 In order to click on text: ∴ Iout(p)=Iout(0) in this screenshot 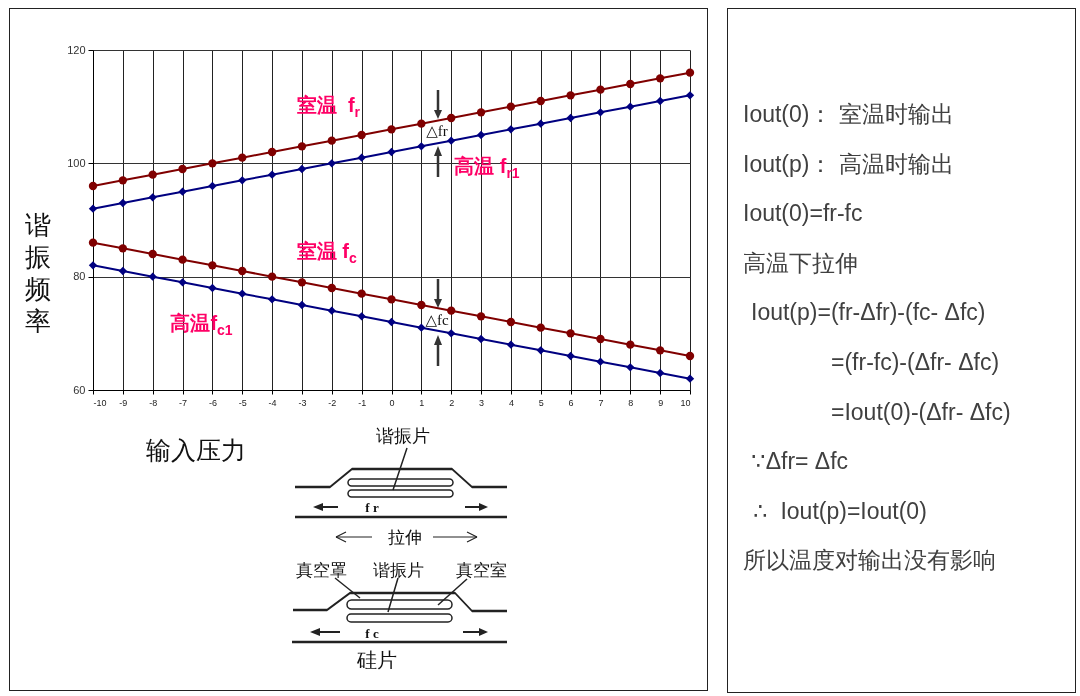, I will do `click(840, 510)`.